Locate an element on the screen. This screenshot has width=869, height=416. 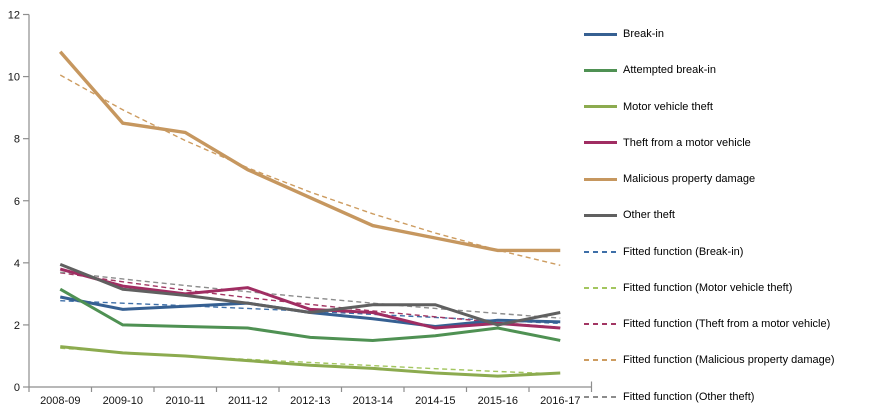
legend-label: Fitted function (Other theft) is located at coordinates (689, 396).